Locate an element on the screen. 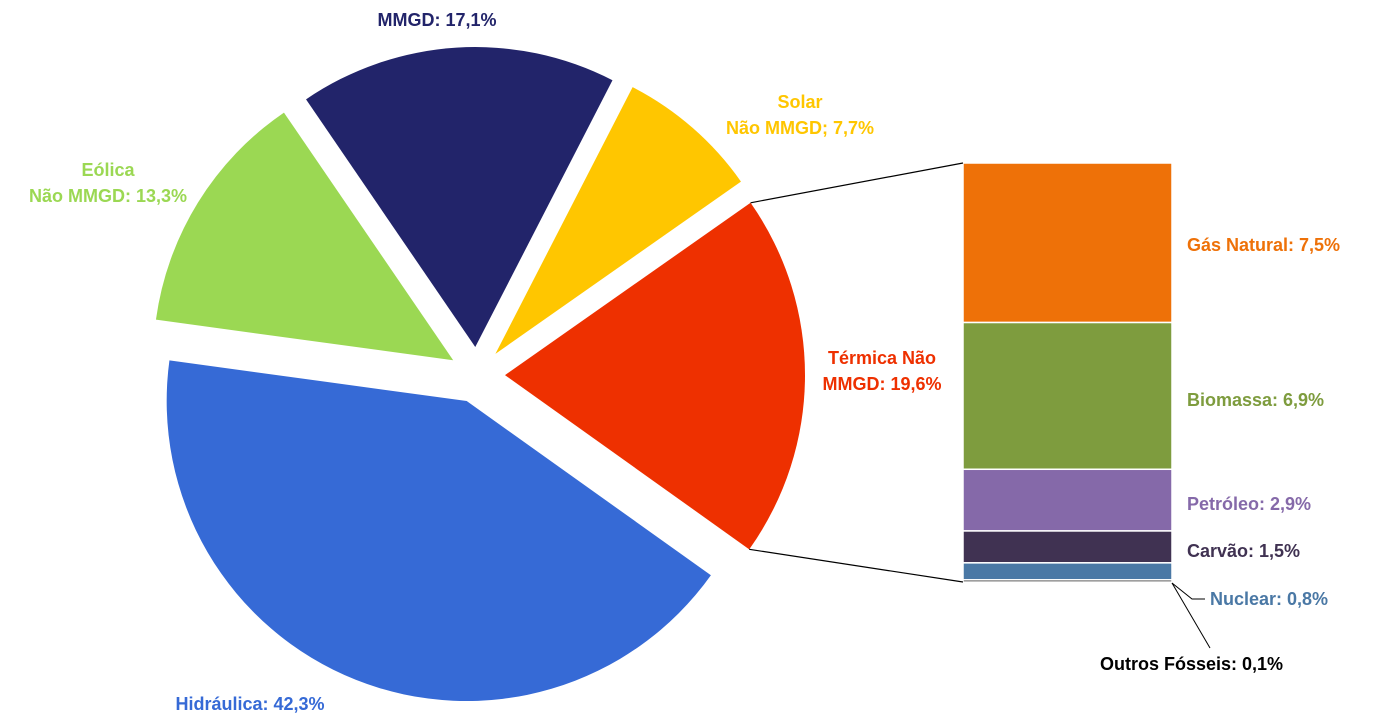 The width and height of the screenshot is (1380, 720). data-label: Petróleo: 2,9% is located at coordinates (1249, 504).